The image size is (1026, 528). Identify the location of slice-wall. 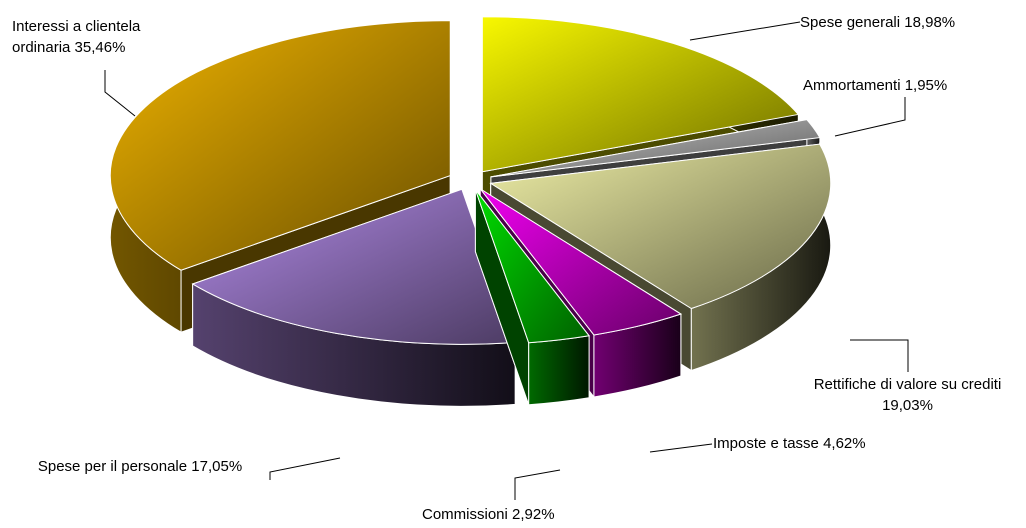
(559, 370).